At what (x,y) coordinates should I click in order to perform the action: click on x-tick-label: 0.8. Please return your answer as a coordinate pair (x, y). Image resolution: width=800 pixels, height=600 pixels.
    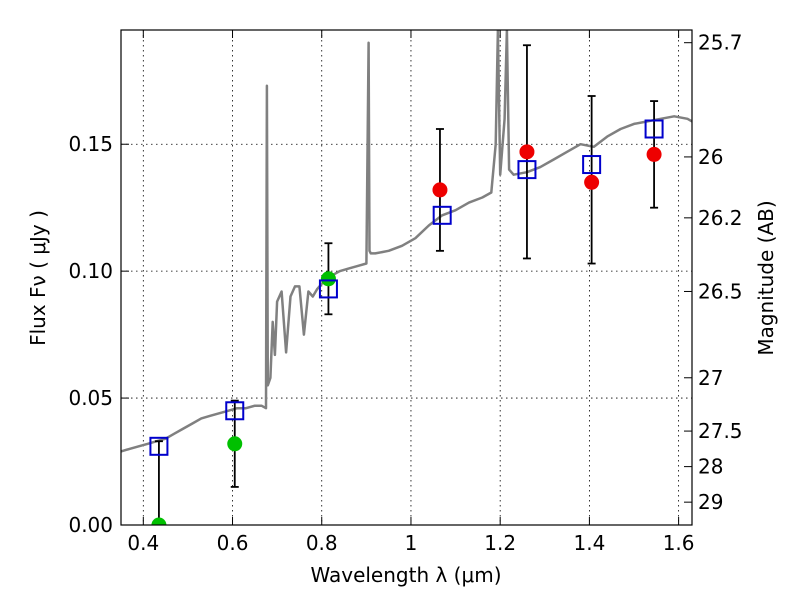
    Looking at the image, I should click on (322, 543).